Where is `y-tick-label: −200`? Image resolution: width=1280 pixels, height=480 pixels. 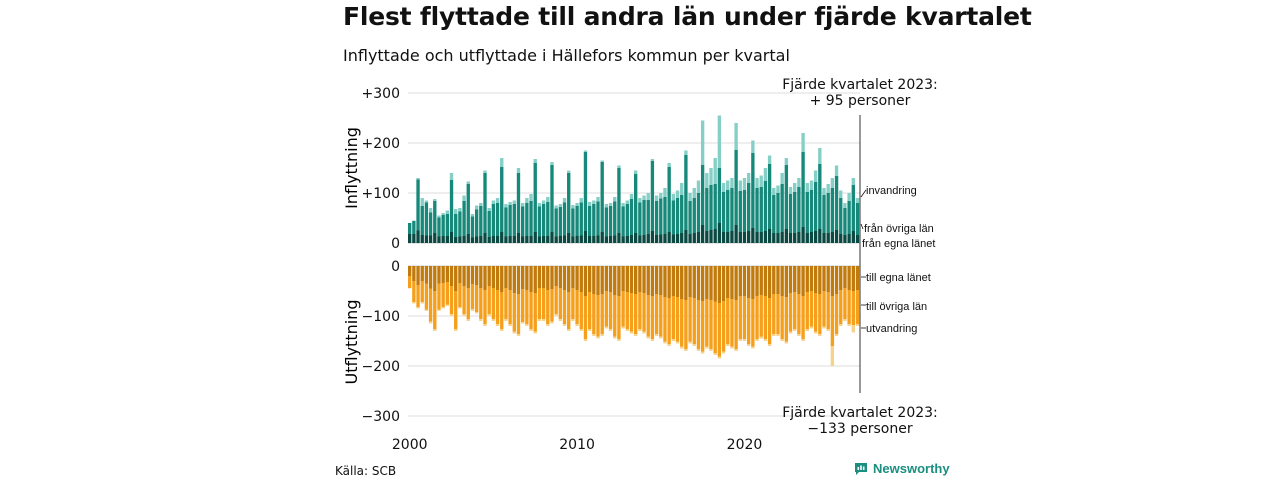 y-tick-label: −200 is located at coordinates (381, 367).